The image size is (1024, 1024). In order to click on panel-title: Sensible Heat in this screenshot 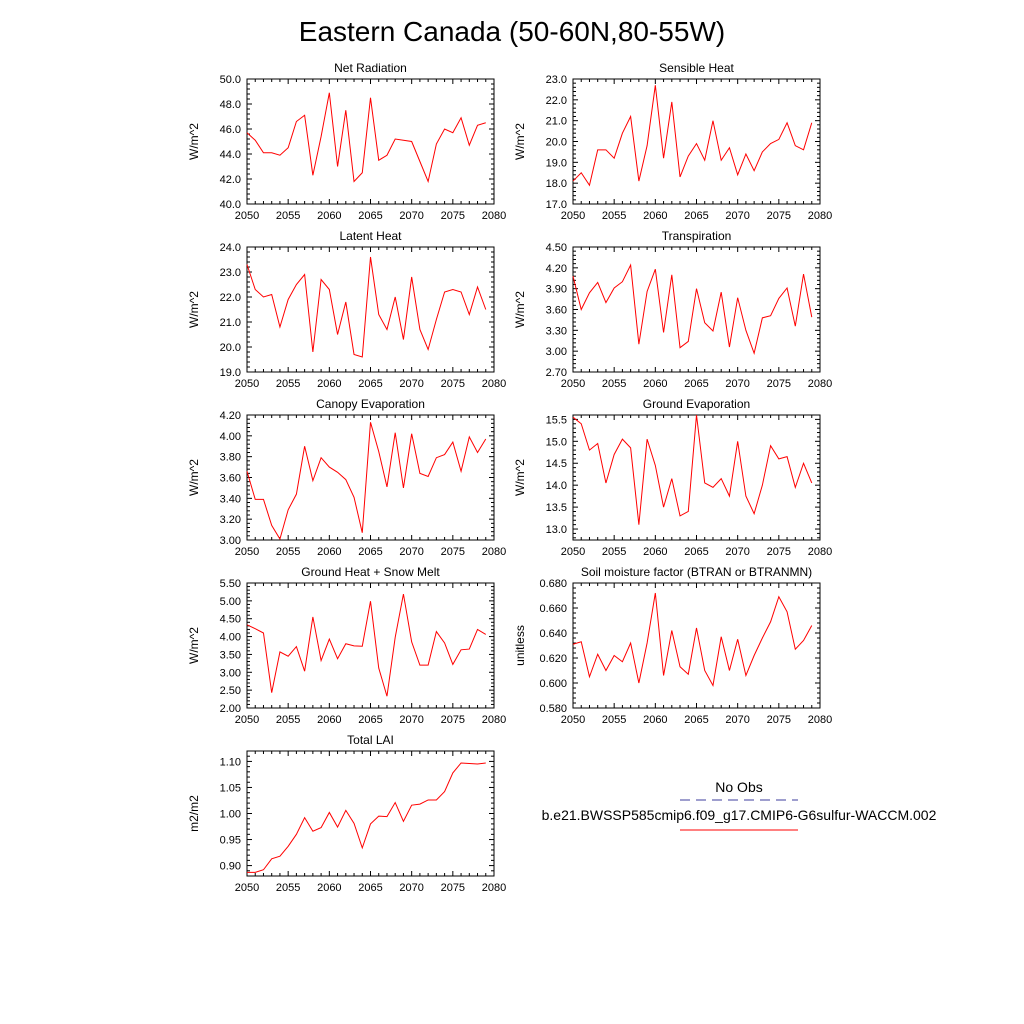, I will do `click(696, 68)`.